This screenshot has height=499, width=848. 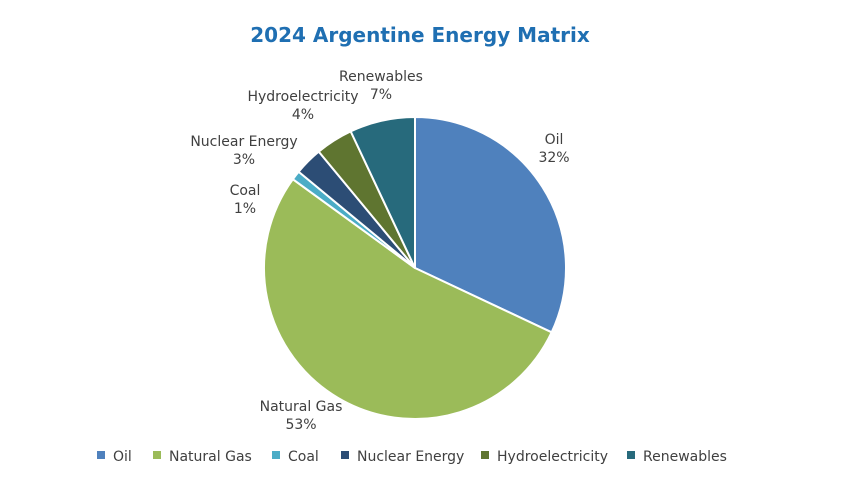 I want to click on slice-label-value: 53%, so click(x=300, y=425).